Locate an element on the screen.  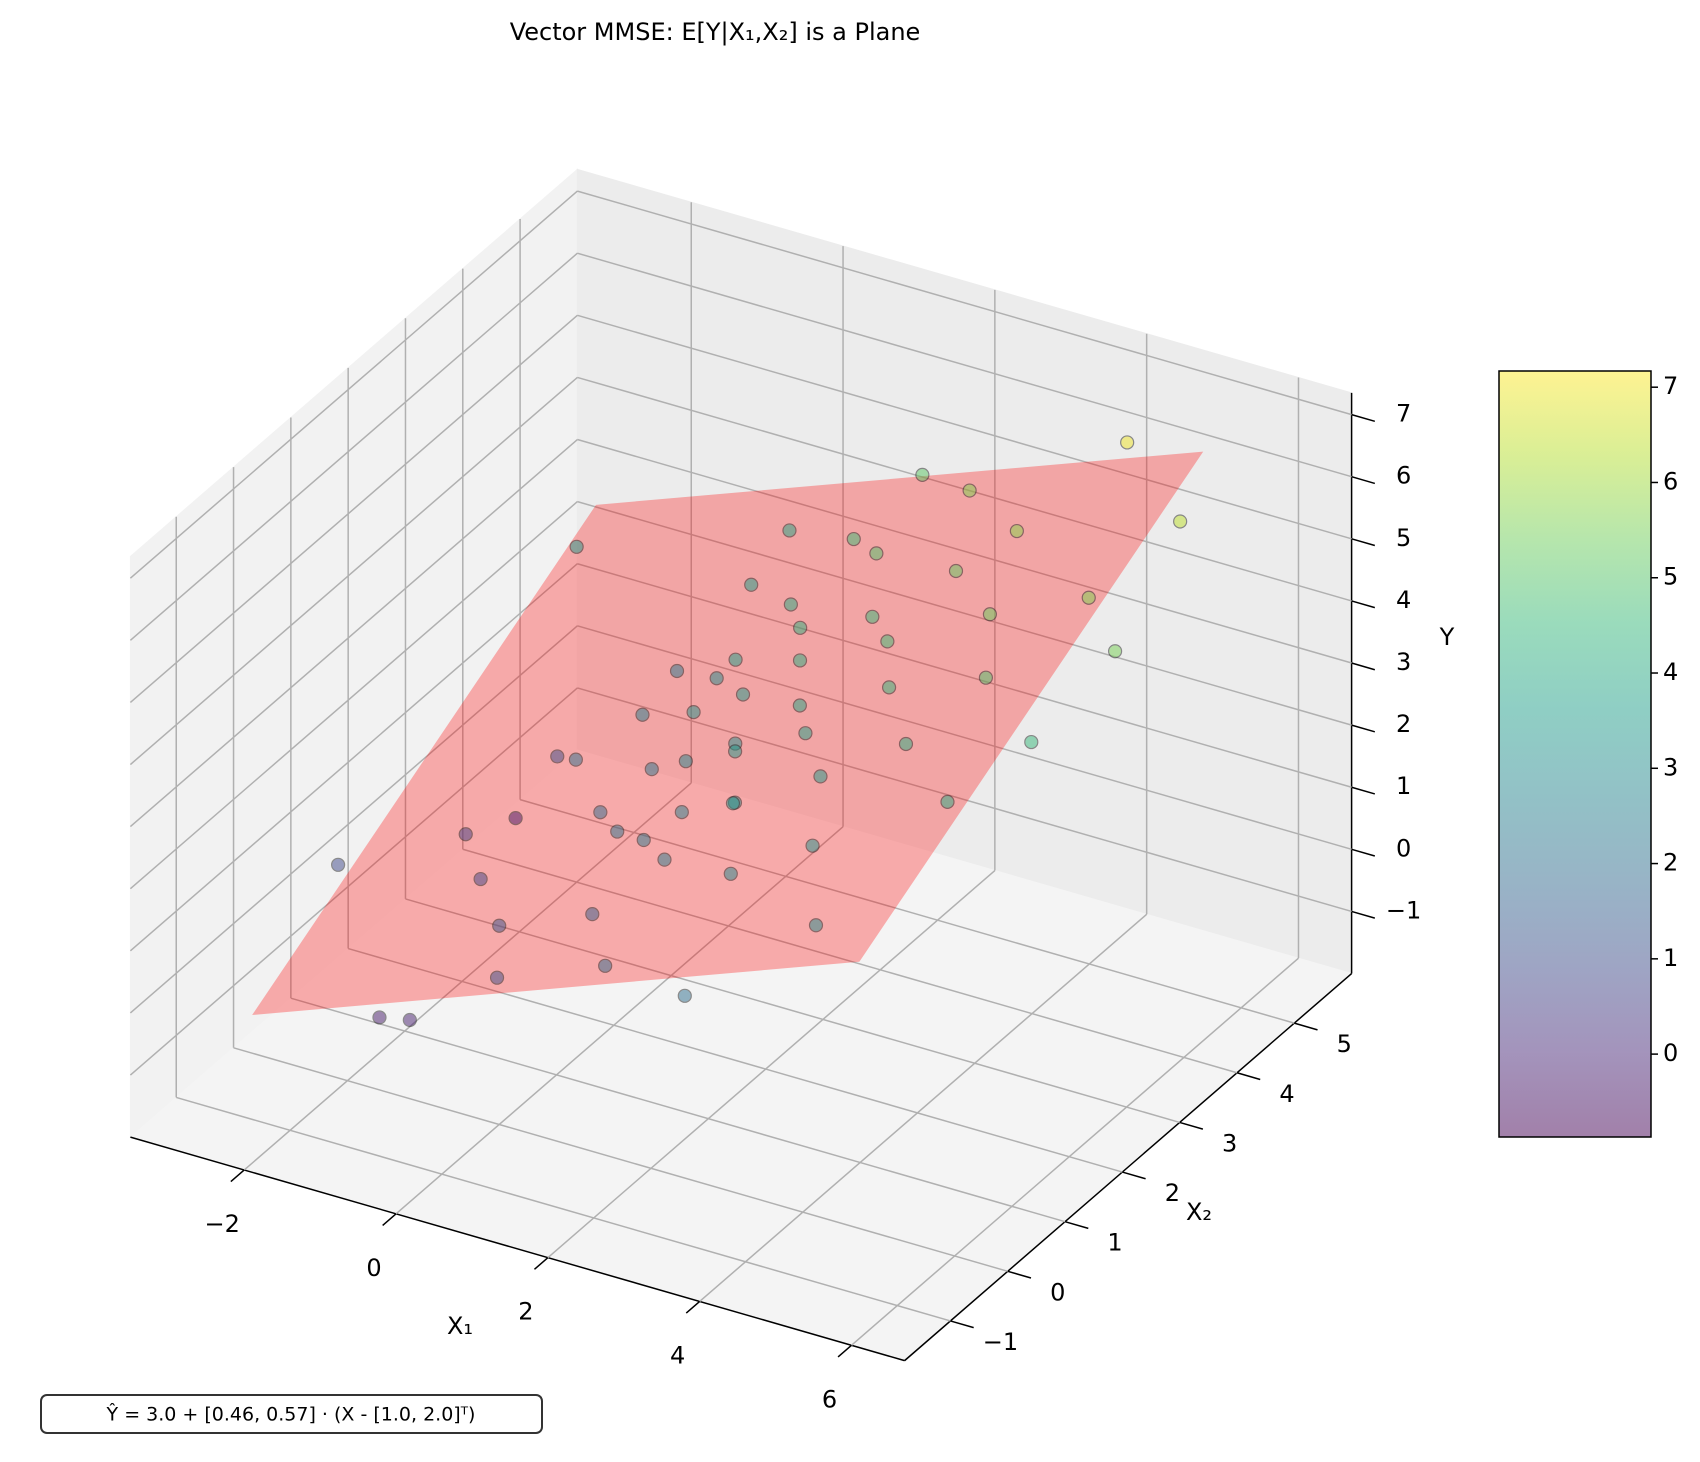
x-tick-label: 0 is located at coordinates (373, 1268).